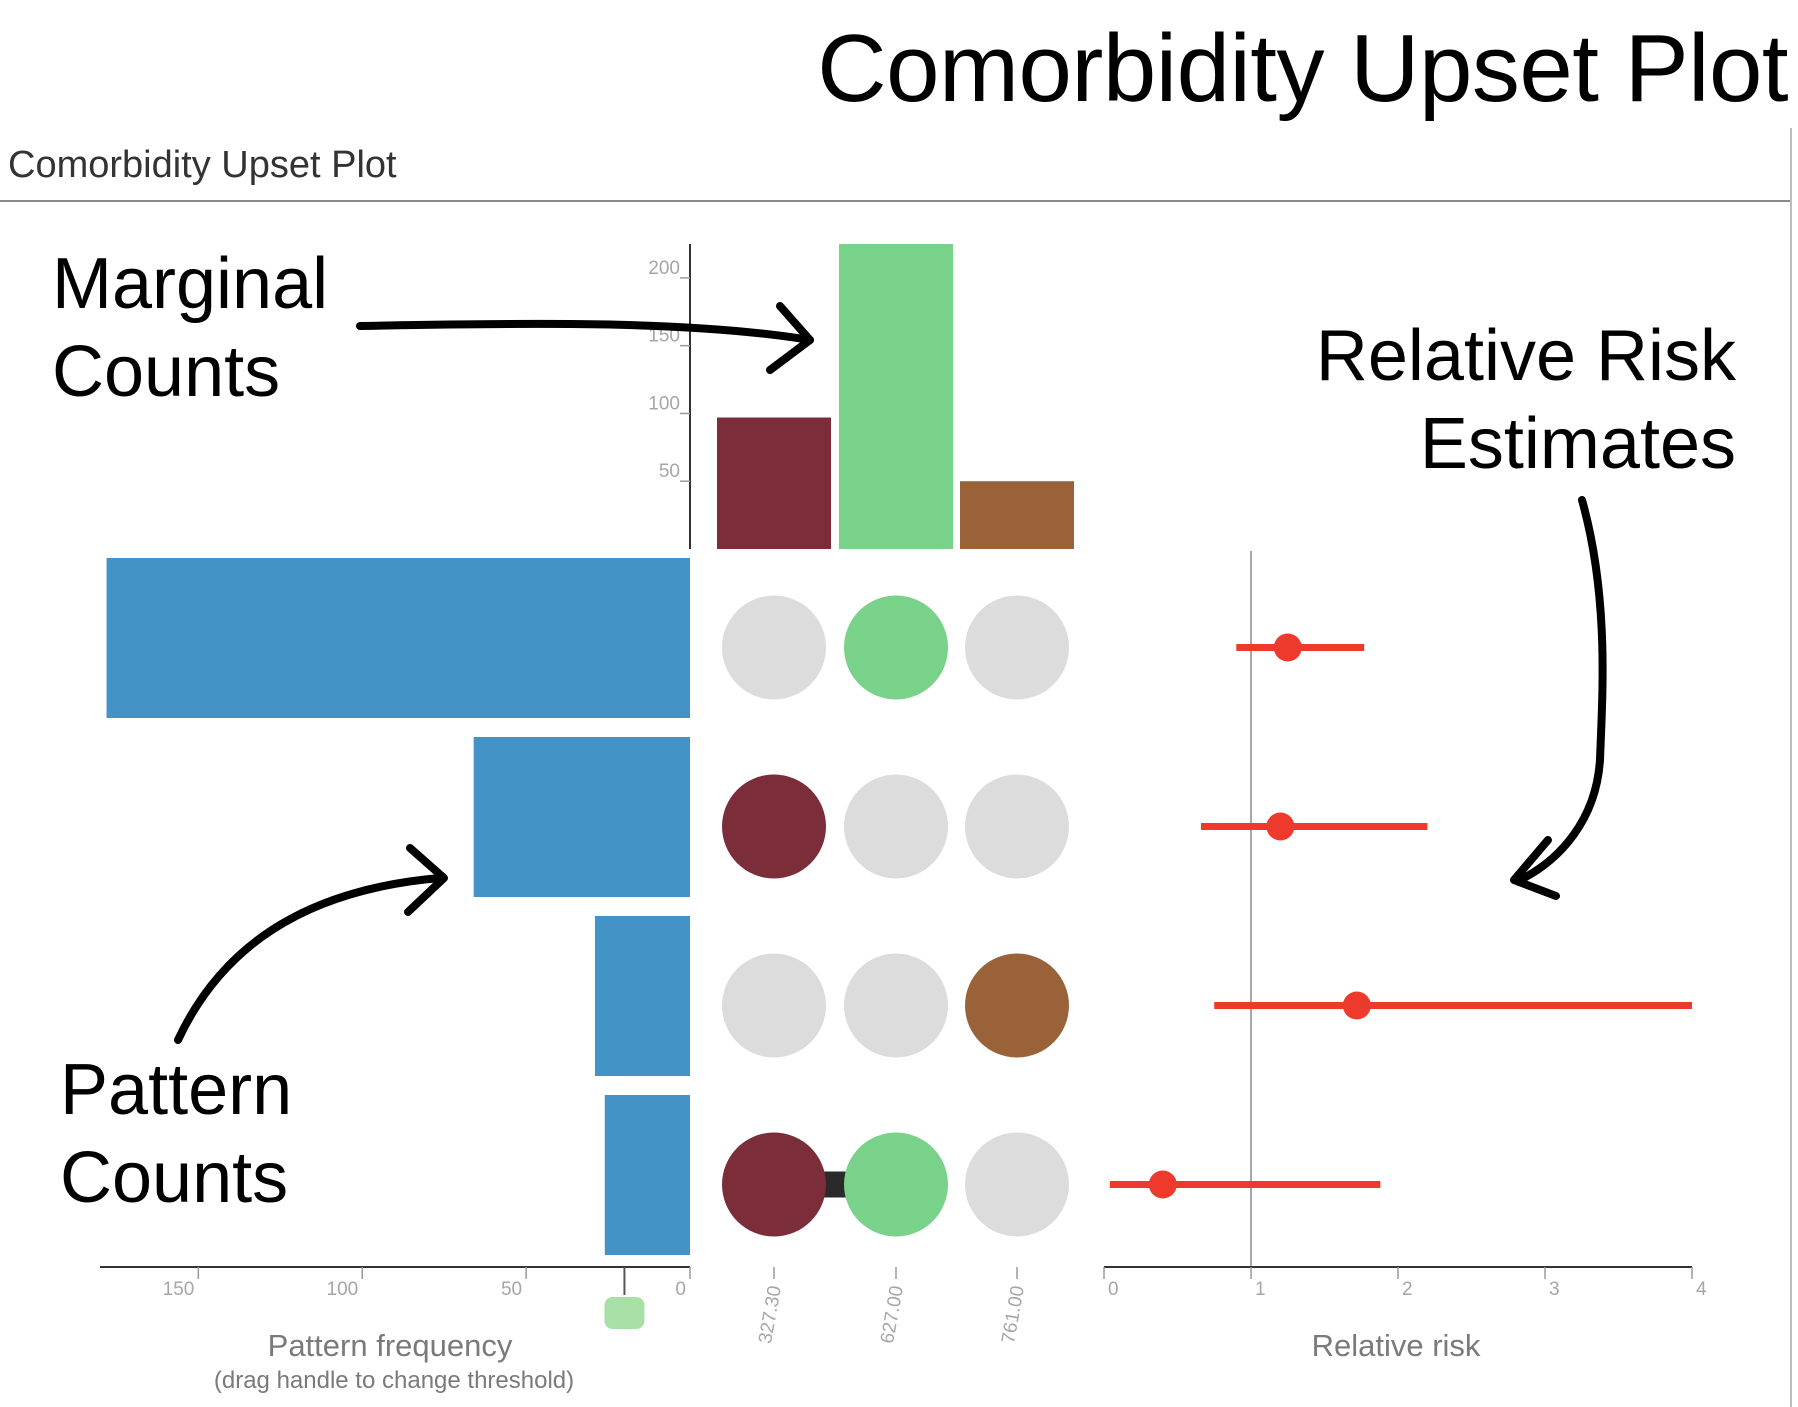 Image resolution: width=1798 pixels, height=1407 pixels. Describe the element at coordinates (1701, 1289) in the screenshot. I see `risk-x-tick-label: 4` at that location.